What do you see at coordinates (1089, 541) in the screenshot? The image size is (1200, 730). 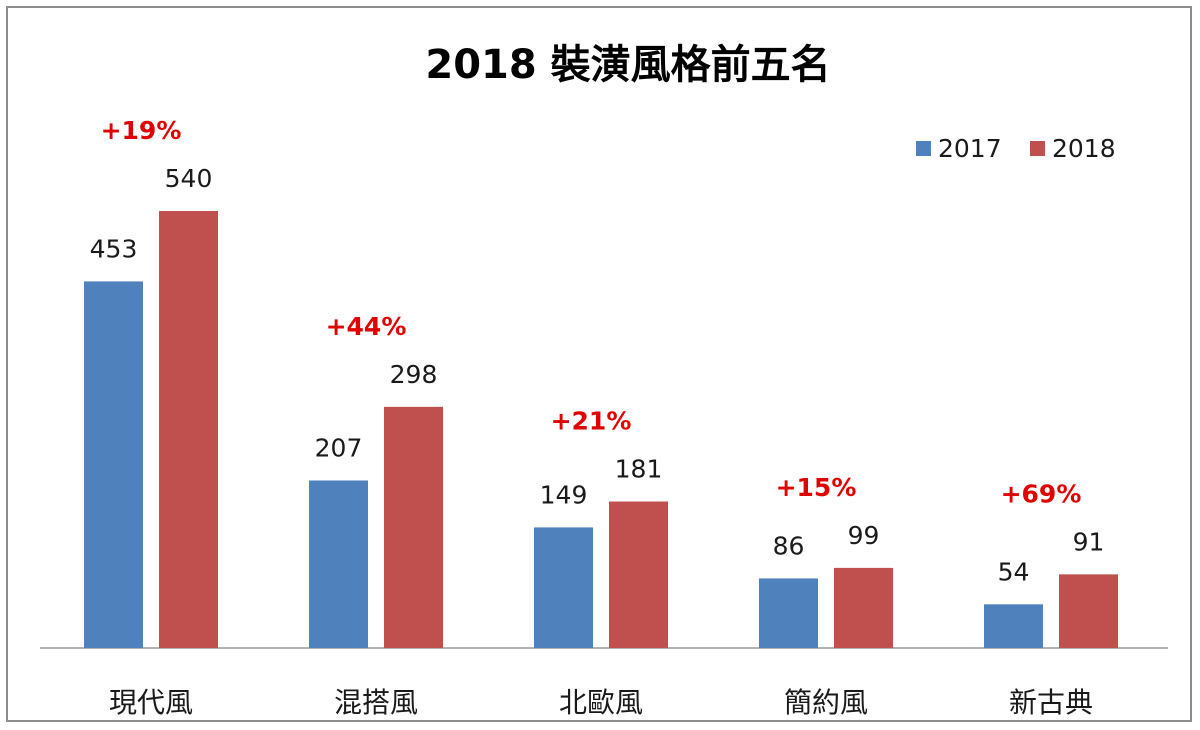 I see `value-label-2018-5: 91` at bounding box center [1089, 541].